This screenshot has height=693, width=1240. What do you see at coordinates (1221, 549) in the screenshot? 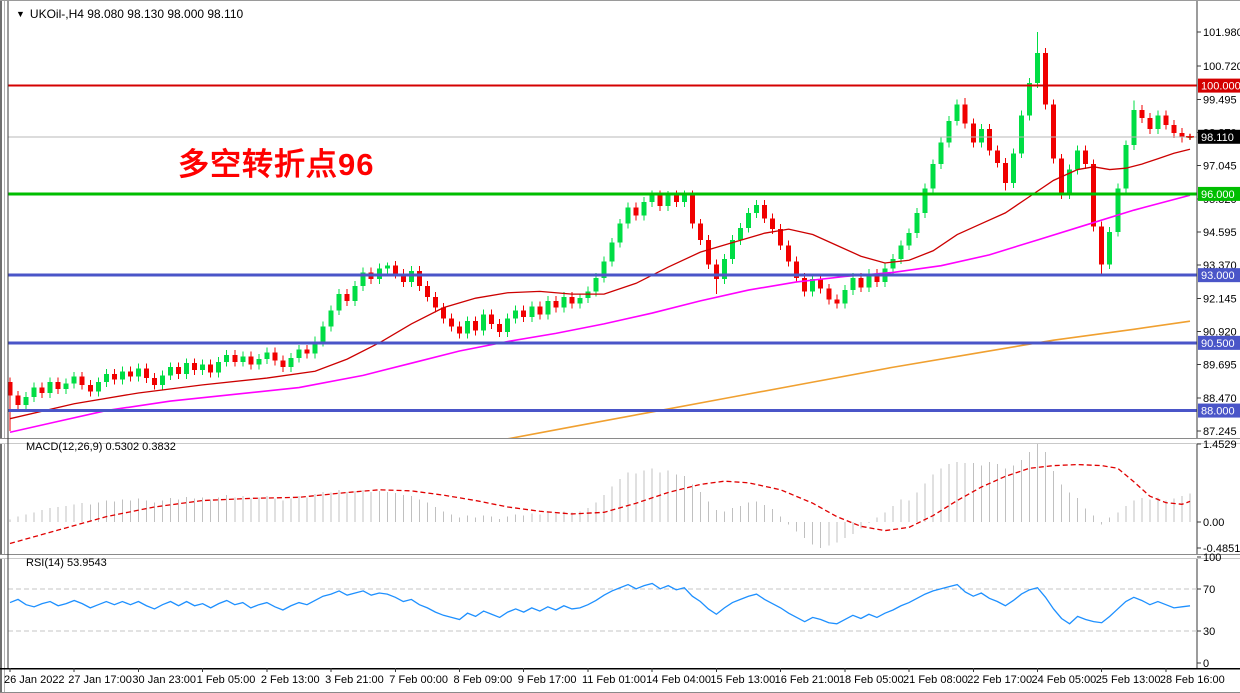
I see `macd-tick-label: -0.4851` at bounding box center [1221, 549].